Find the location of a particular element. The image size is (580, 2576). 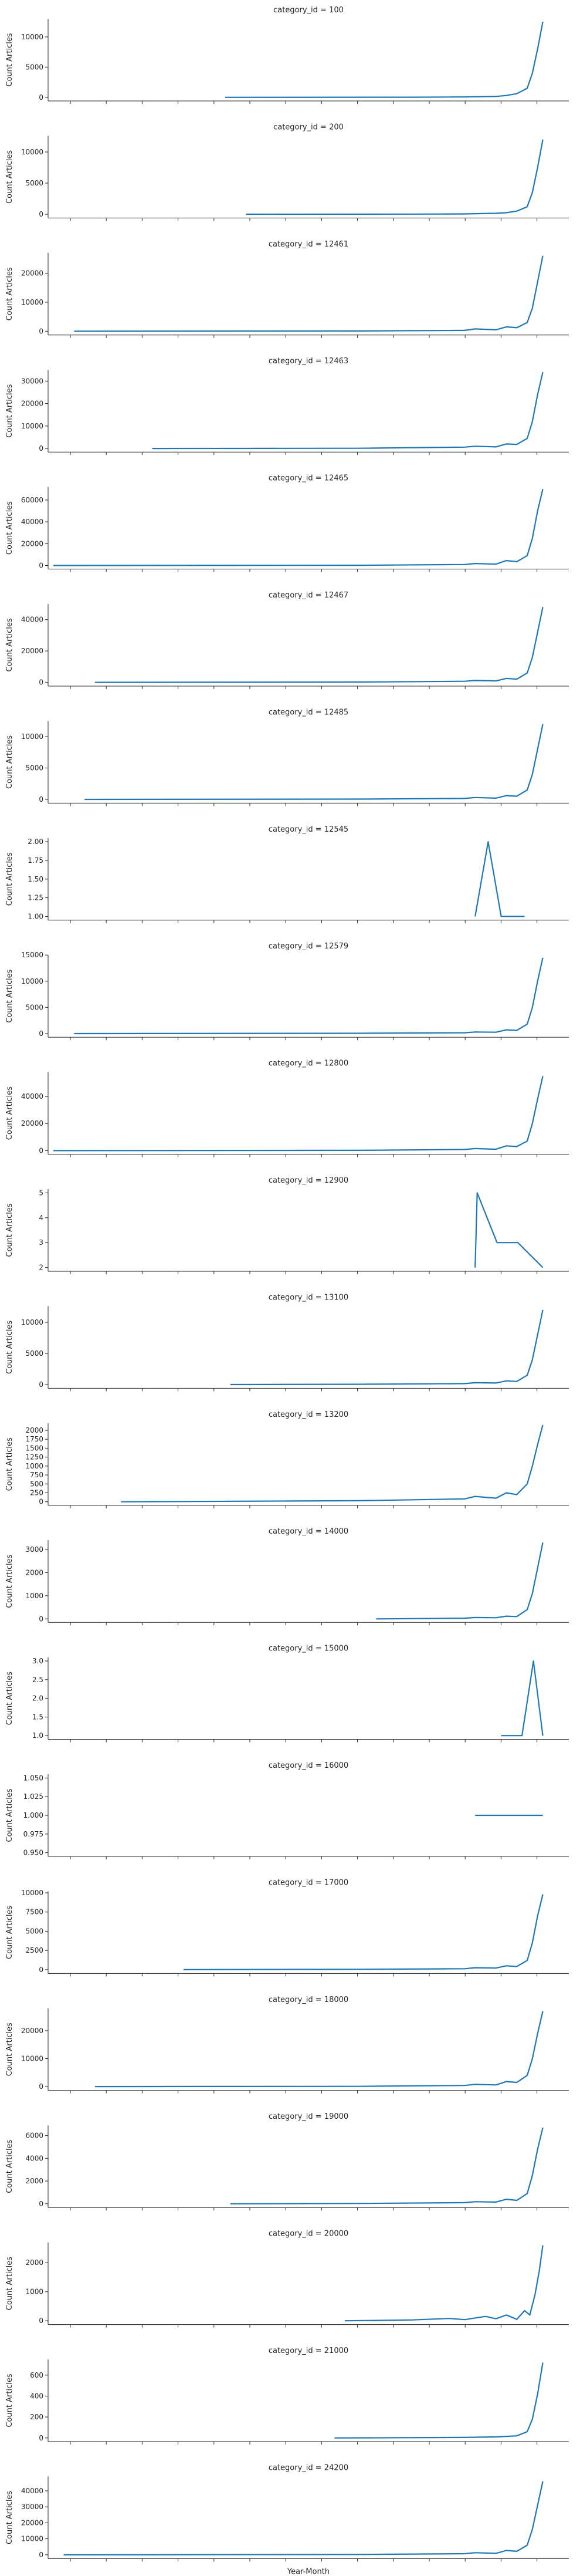

y-tick-label: 5 is located at coordinates (41, 1193).